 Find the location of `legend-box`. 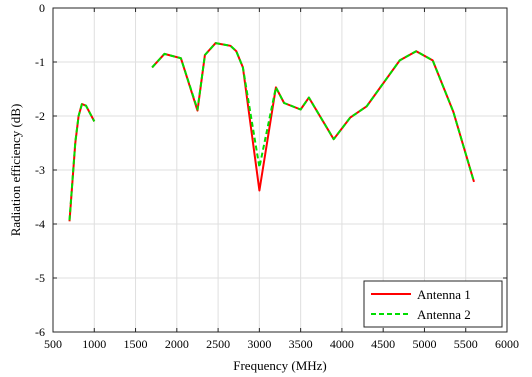

legend-box is located at coordinates (433, 304).